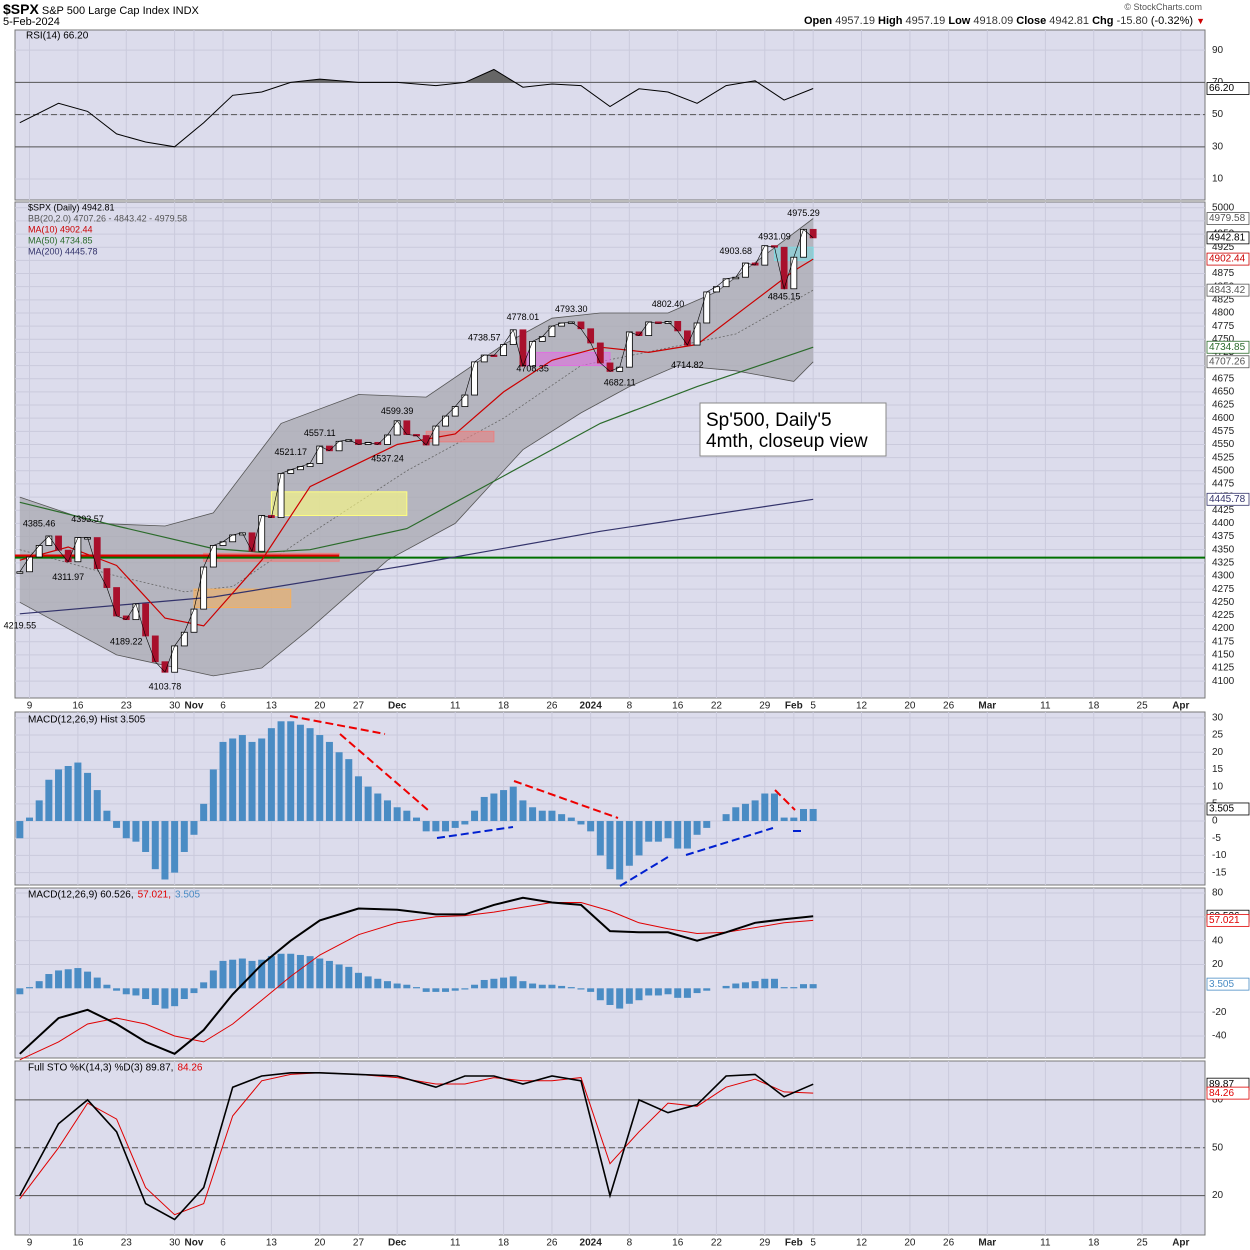  I want to click on quote-value: 4942.81, so click(1069, 21).